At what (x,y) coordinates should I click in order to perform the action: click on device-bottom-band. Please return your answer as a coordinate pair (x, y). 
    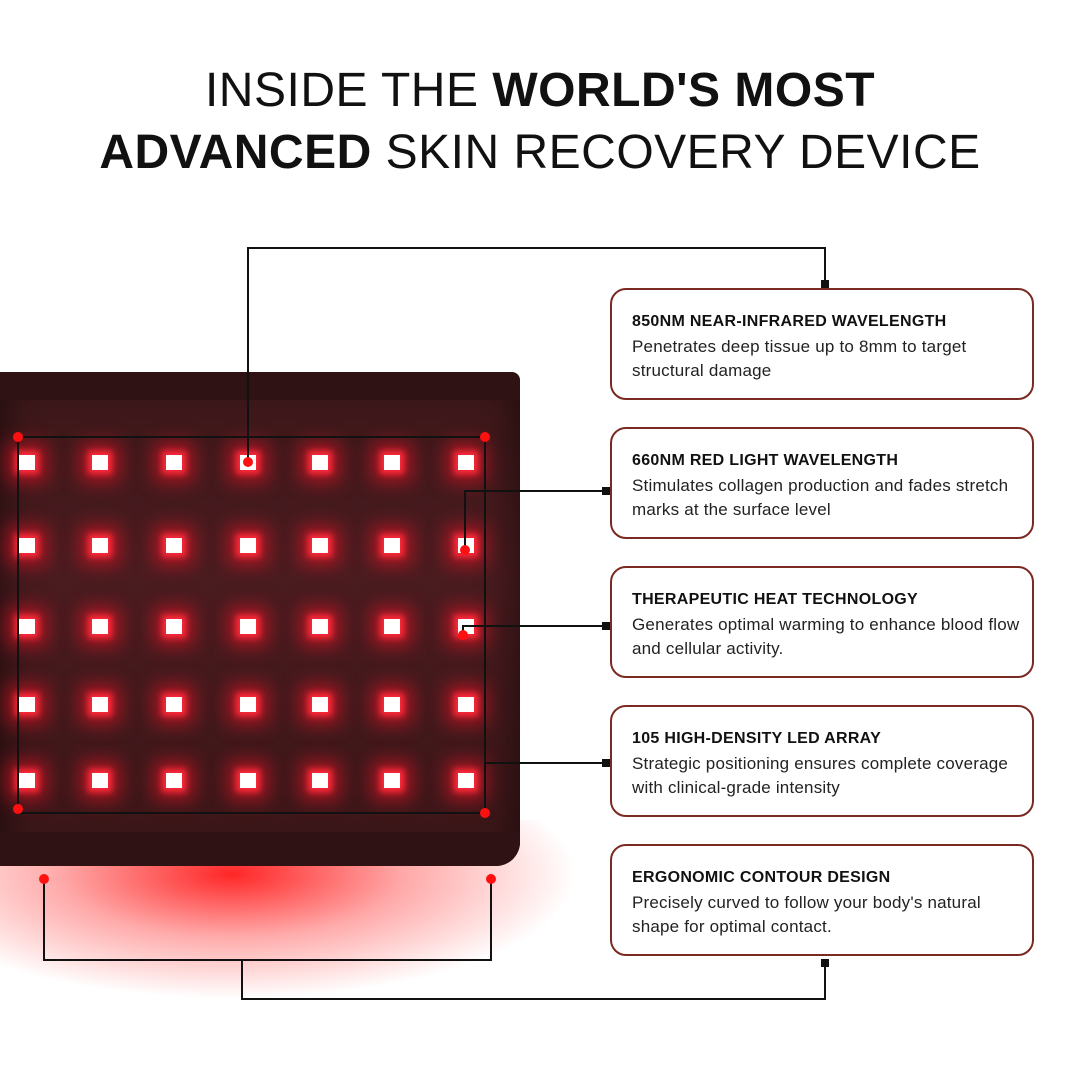
    Looking at the image, I should click on (260, 849).